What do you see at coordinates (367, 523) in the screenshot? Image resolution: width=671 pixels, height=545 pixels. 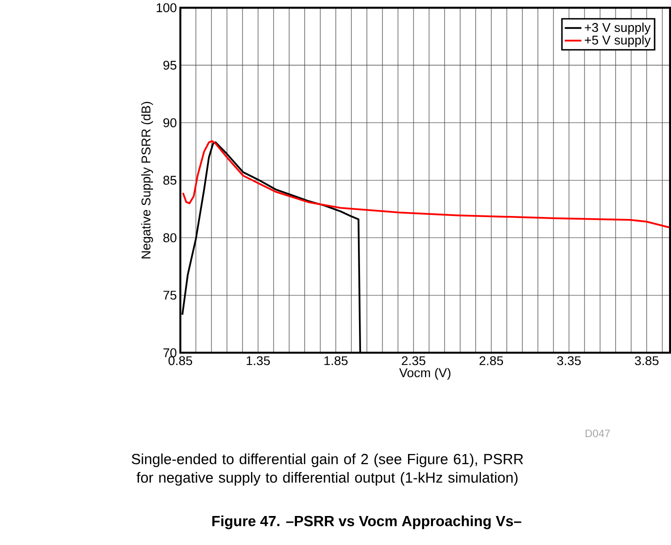 I see `text: Figure 47. –PSRR vs Vocm Approaching Vs–` at bounding box center [367, 523].